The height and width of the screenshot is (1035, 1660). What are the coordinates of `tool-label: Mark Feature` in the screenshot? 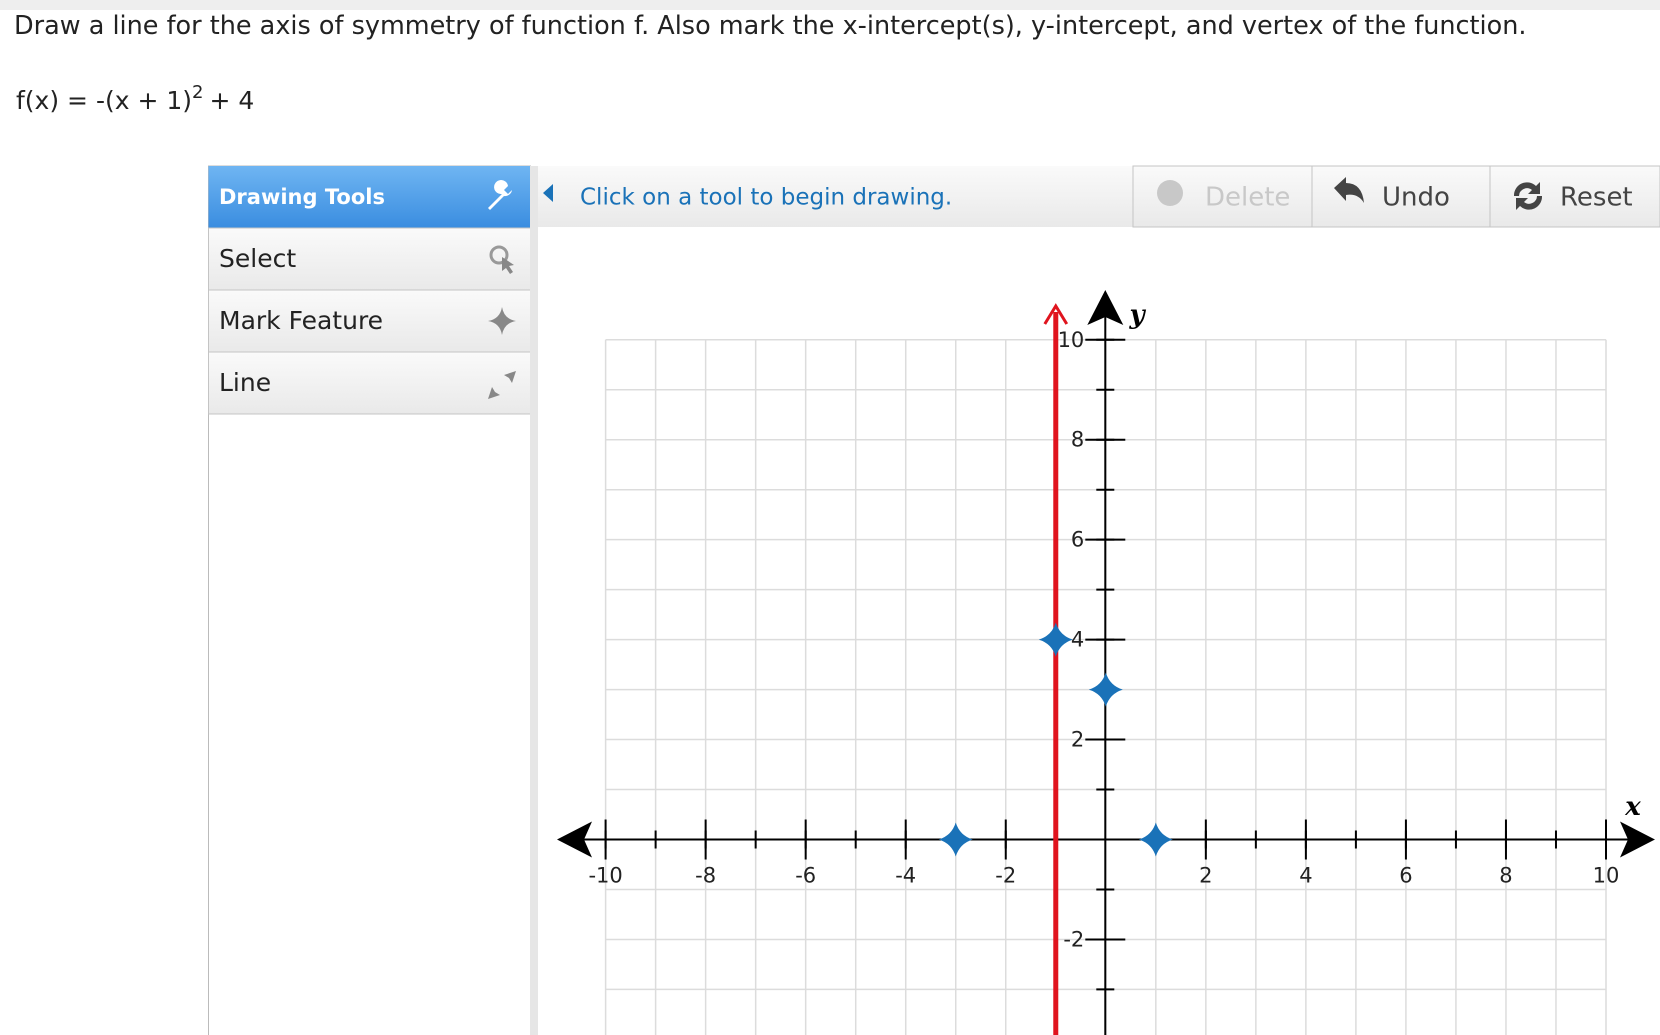 It's located at (301, 320).